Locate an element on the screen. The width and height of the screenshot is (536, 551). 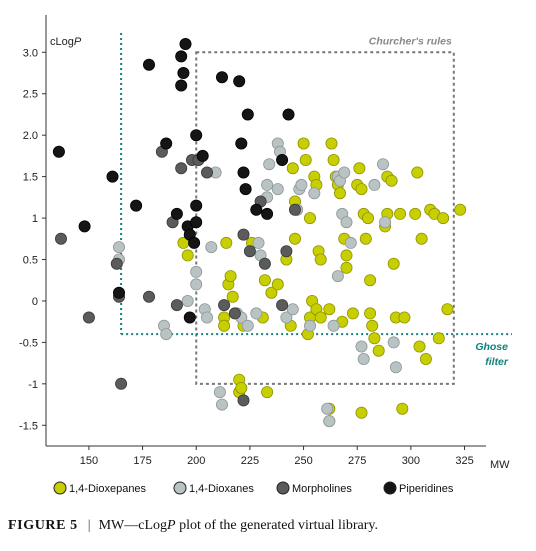
y-tick-label: 0.5 is located at coordinates (30, 261).